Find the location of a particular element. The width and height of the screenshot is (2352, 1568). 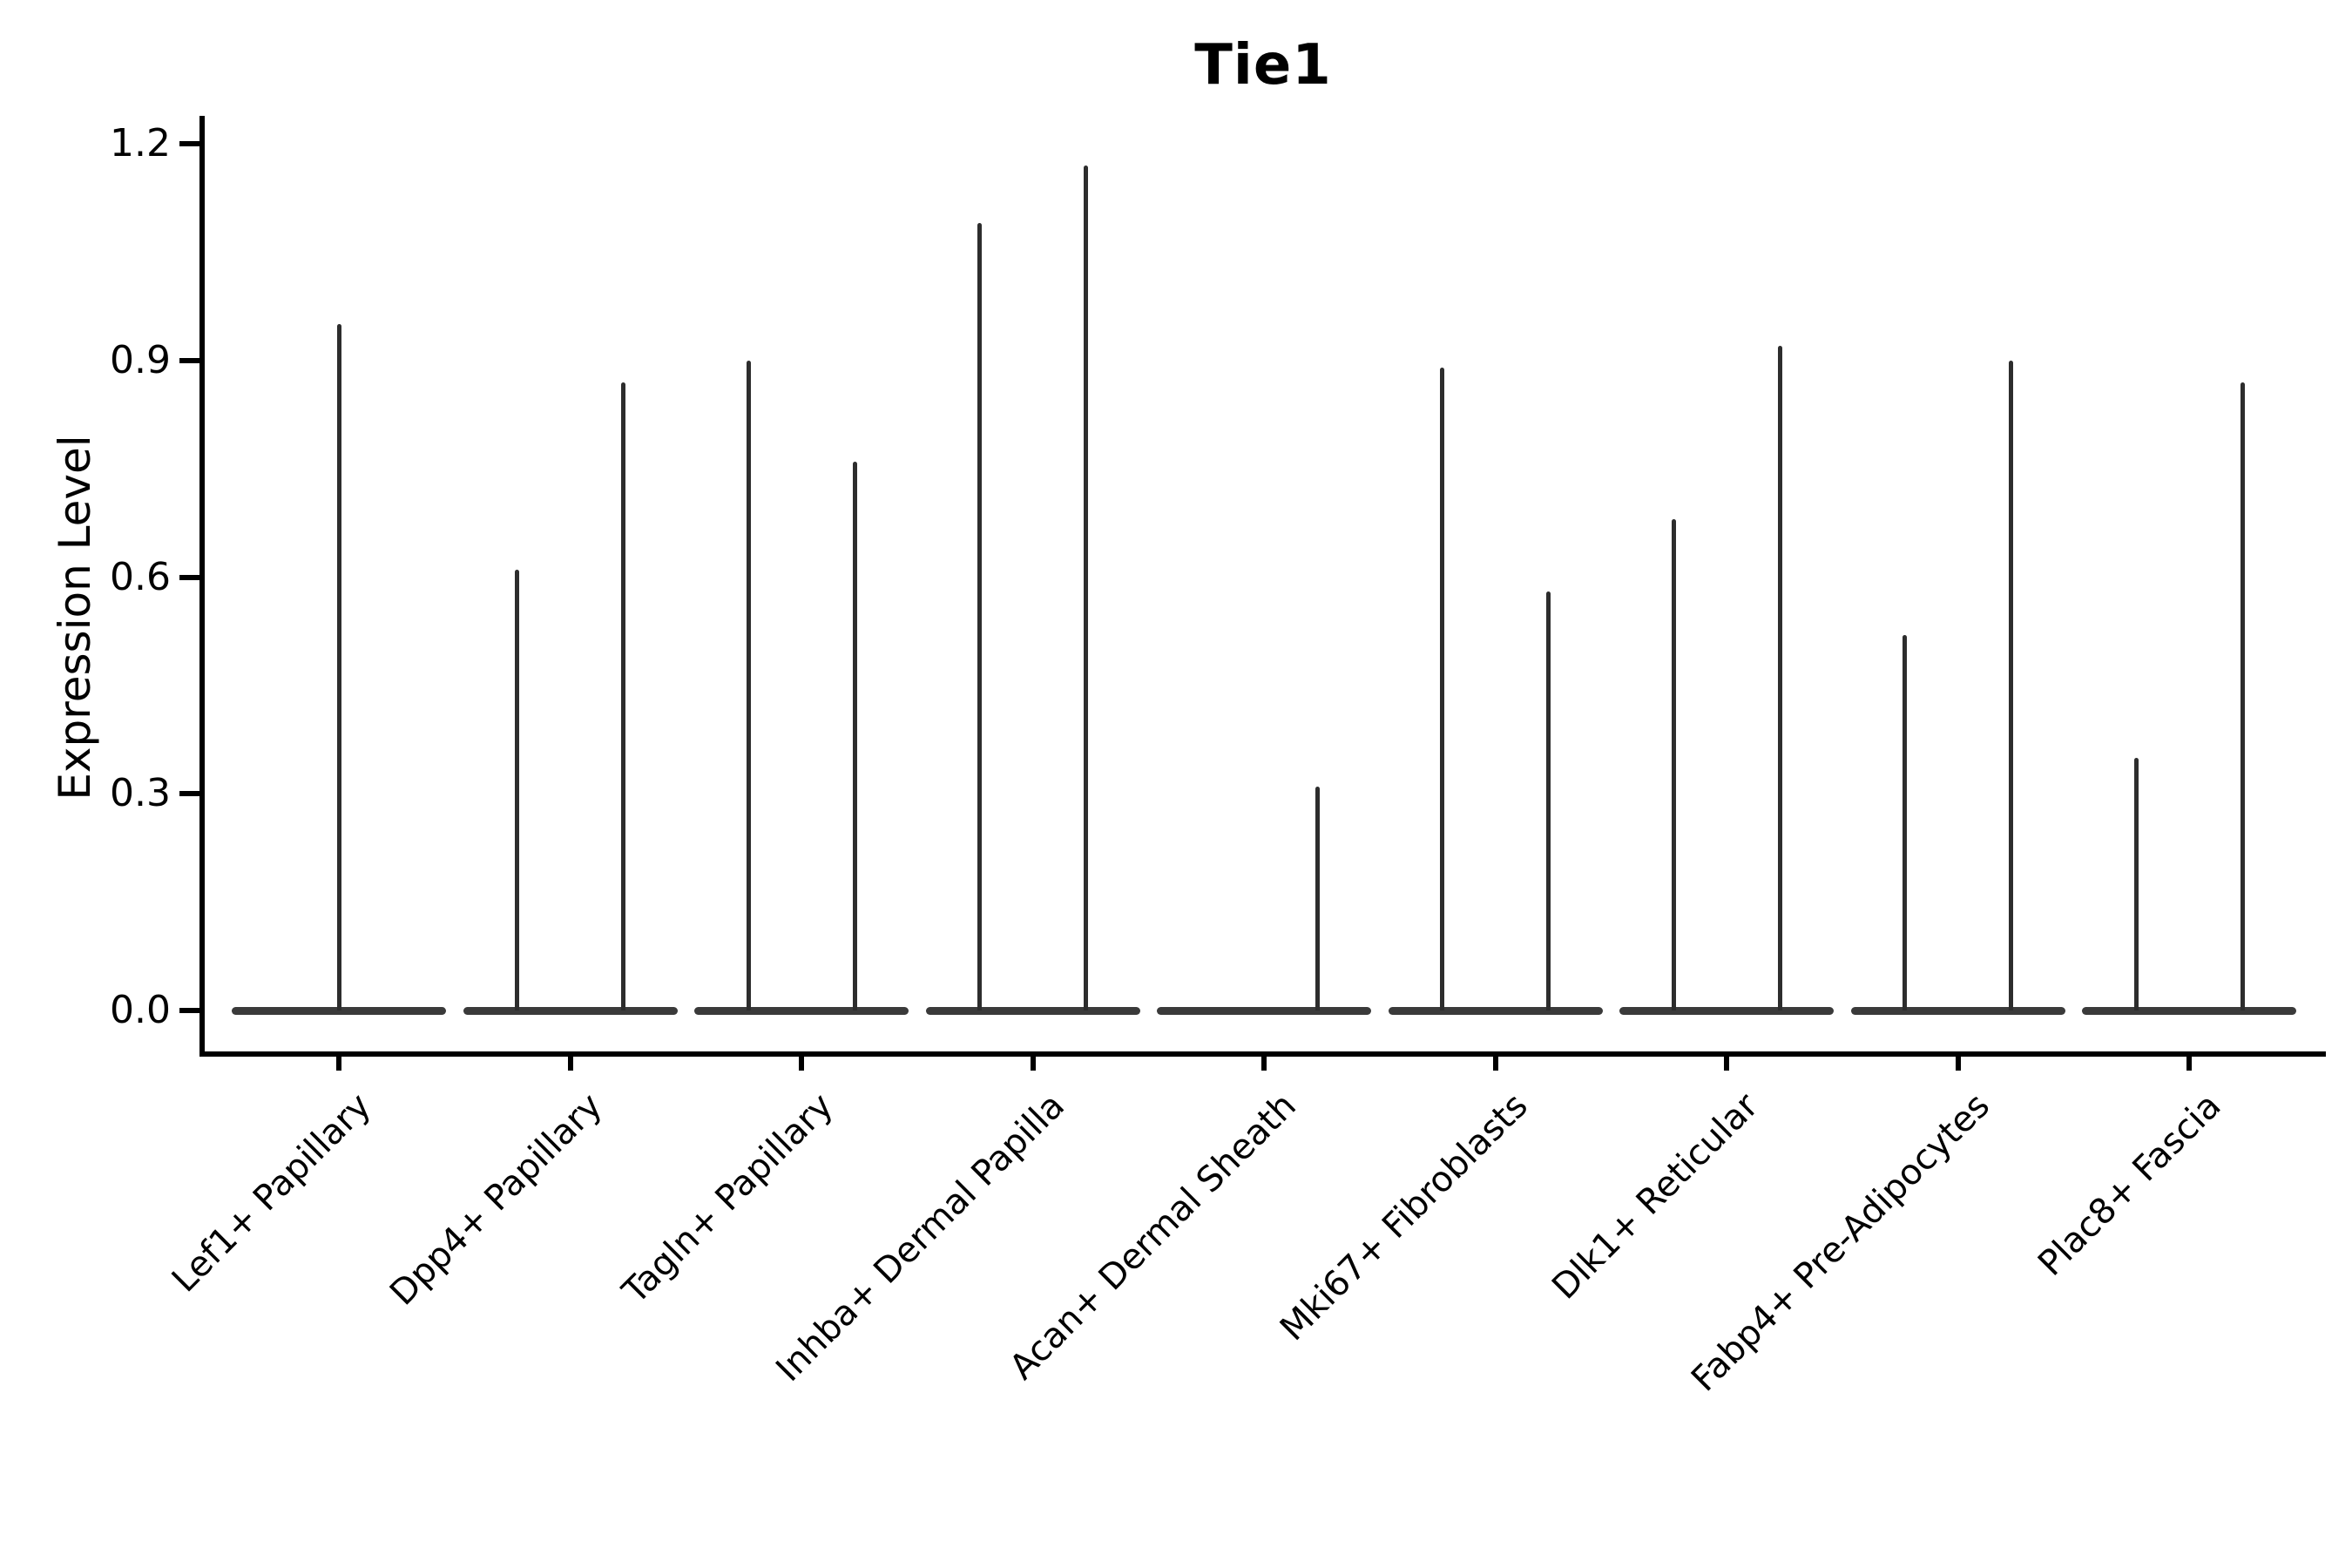

x-tick-label: Dlk1+ Reticular is located at coordinates (1655, 1196).